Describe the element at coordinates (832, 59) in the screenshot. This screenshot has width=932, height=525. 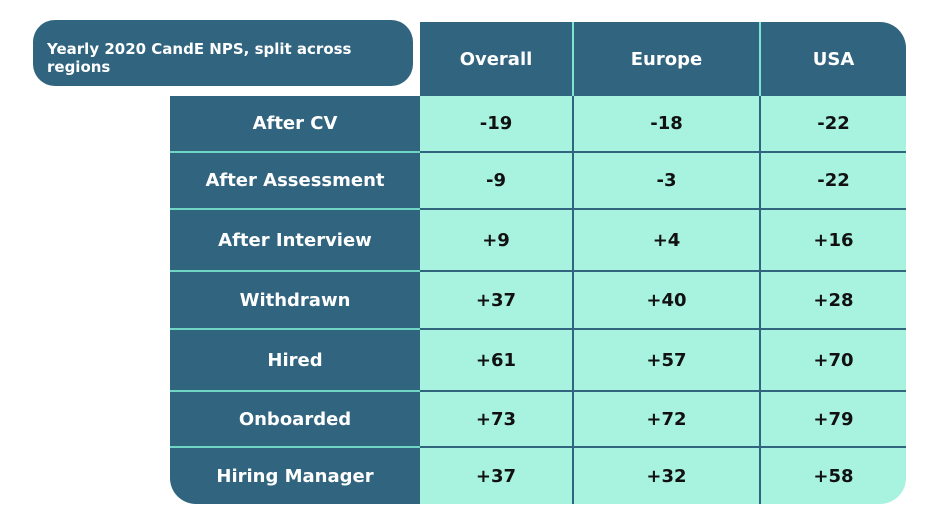
I see `column-header: USA` at that location.